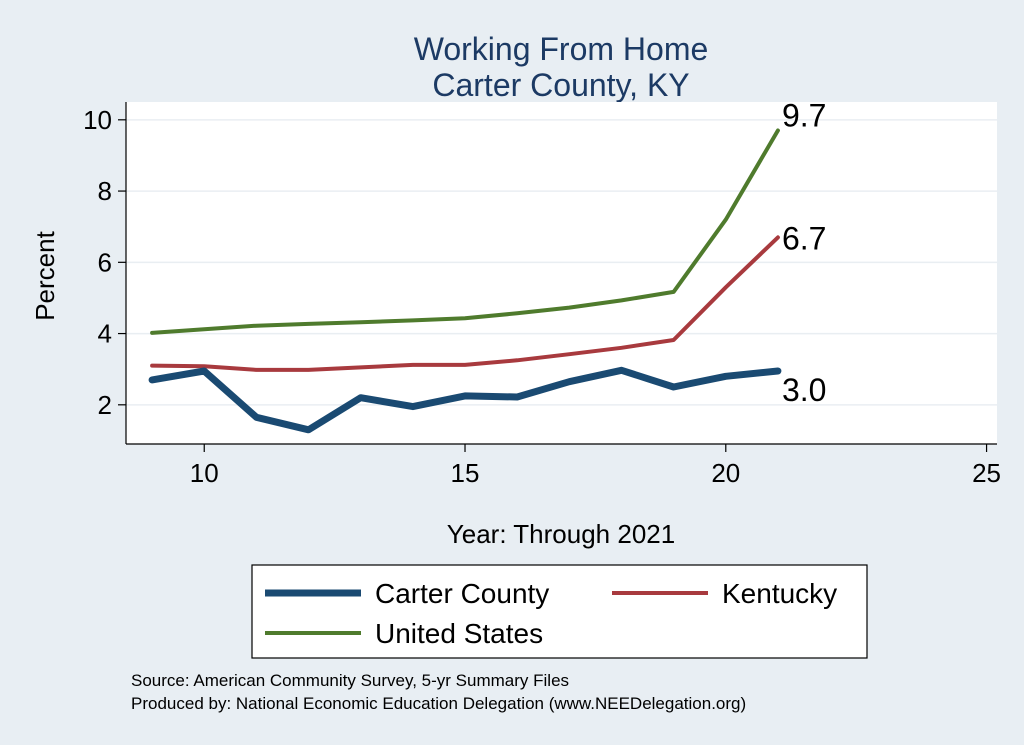 Image resolution: width=1024 pixels, height=745 pixels. I want to click on x-tick-label: 20, so click(725, 473).